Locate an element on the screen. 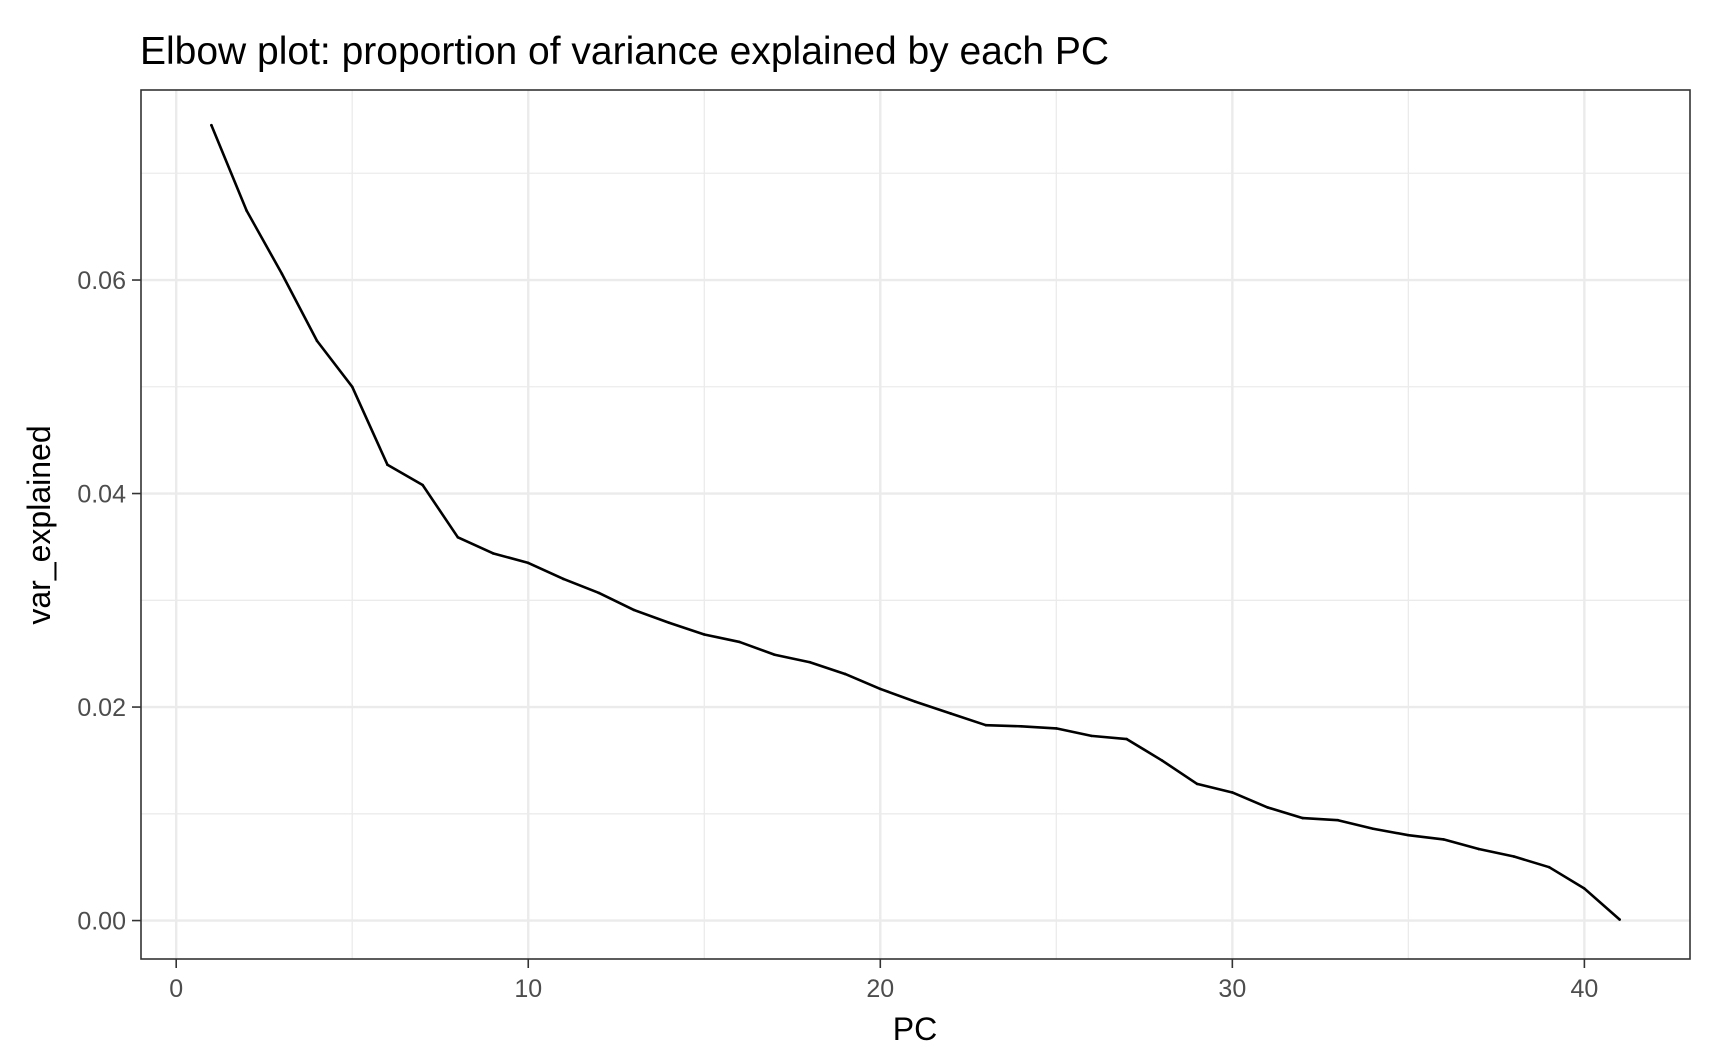 The image size is (1736, 1056). x-tick-label: 40 is located at coordinates (1584, 989).